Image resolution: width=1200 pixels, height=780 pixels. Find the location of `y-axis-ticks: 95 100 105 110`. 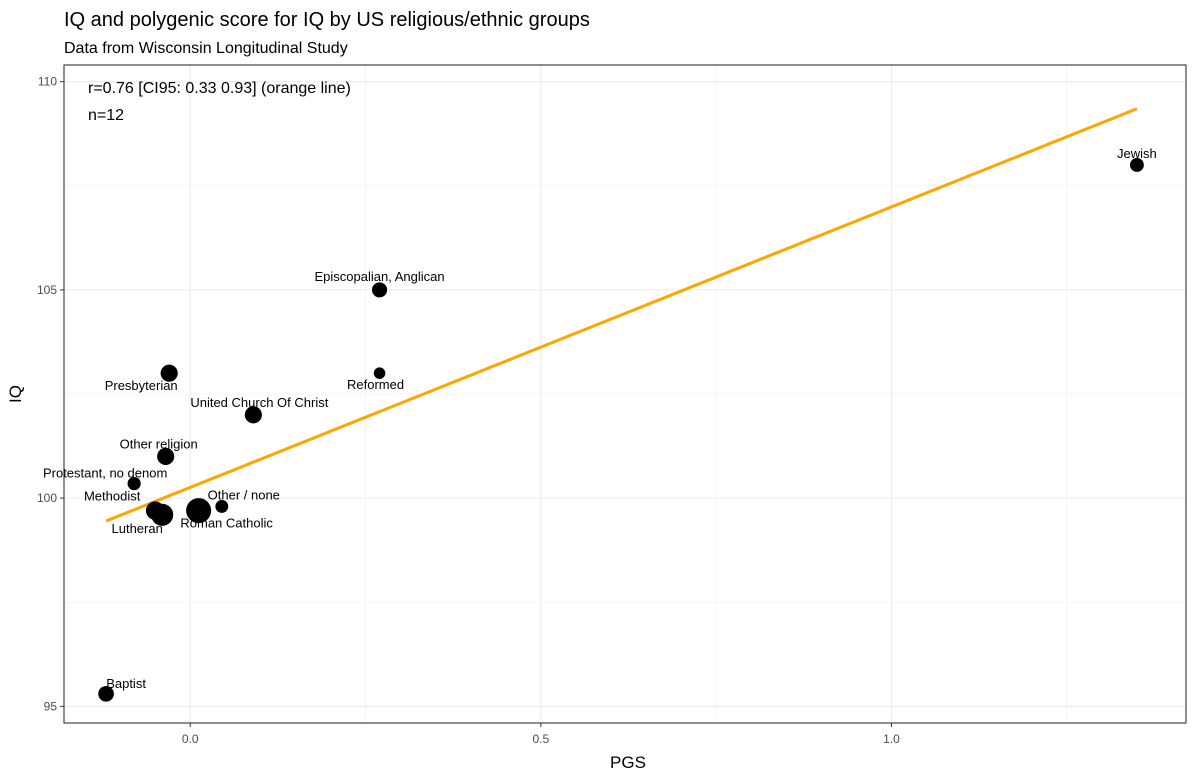

y-axis-ticks: 95 100 105 110 is located at coordinates (50, 394).